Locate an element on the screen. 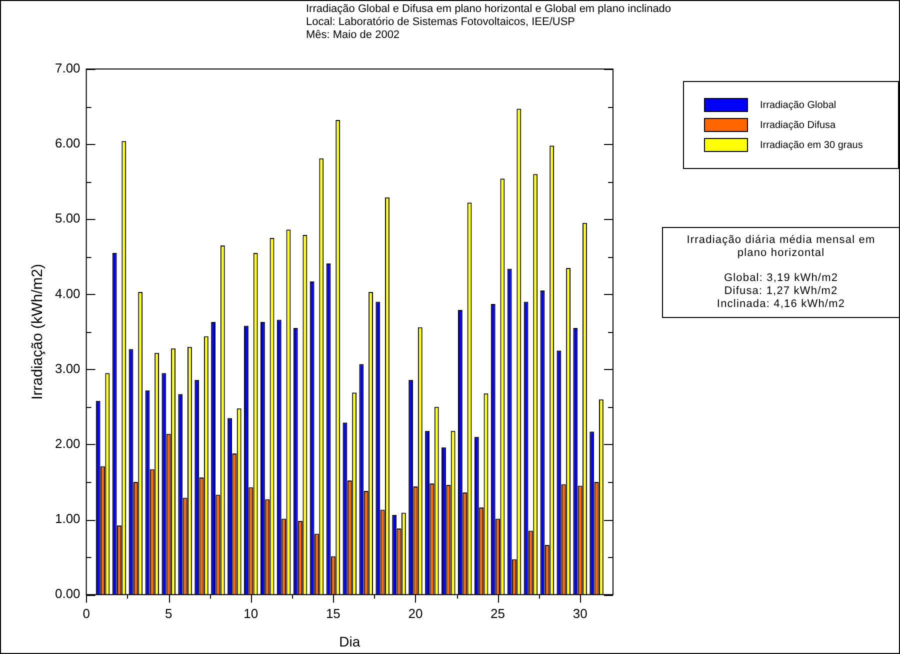 The height and width of the screenshot is (654, 900). x-tick-label: 20 is located at coordinates (415, 613).